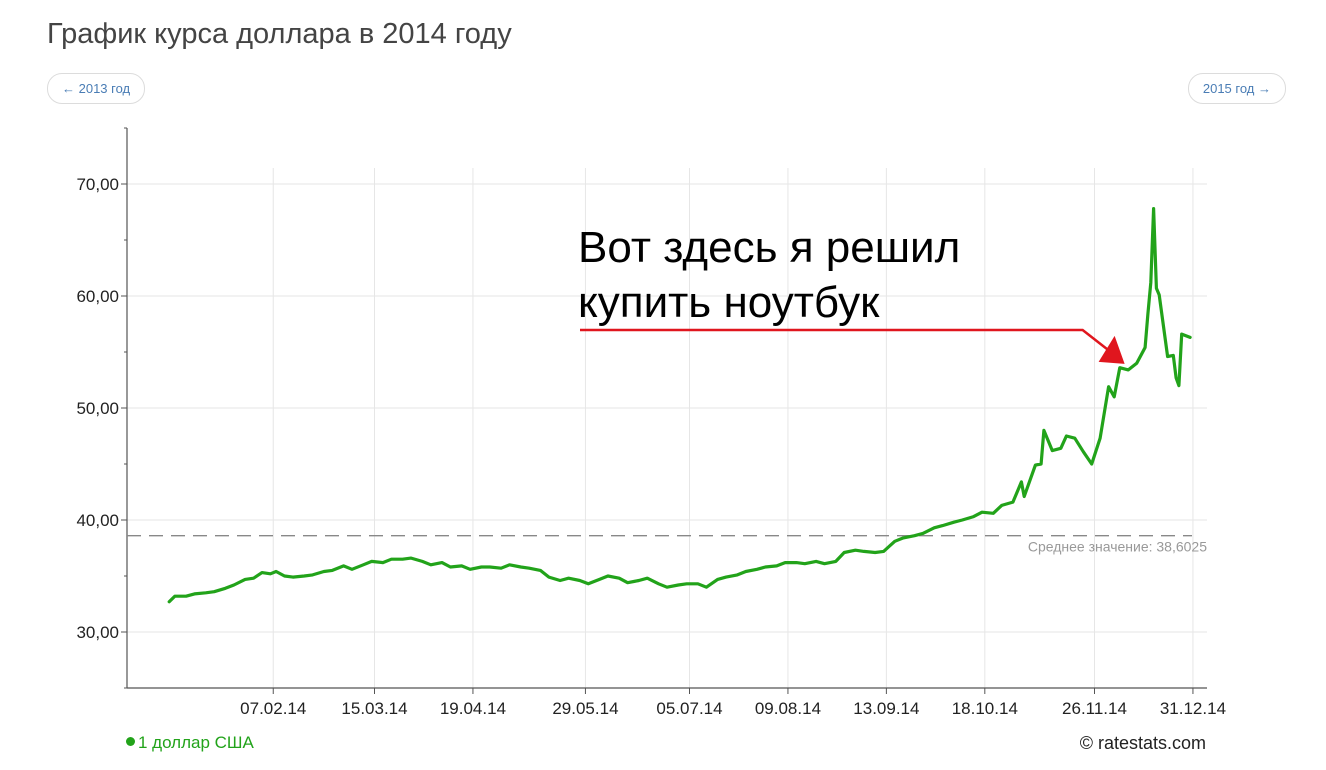 The height and width of the screenshot is (770, 1326). What do you see at coordinates (1117, 547) in the screenshot?
I see `average-label: Среднее значение: 38,6025` at bounding box center [1117, 547].